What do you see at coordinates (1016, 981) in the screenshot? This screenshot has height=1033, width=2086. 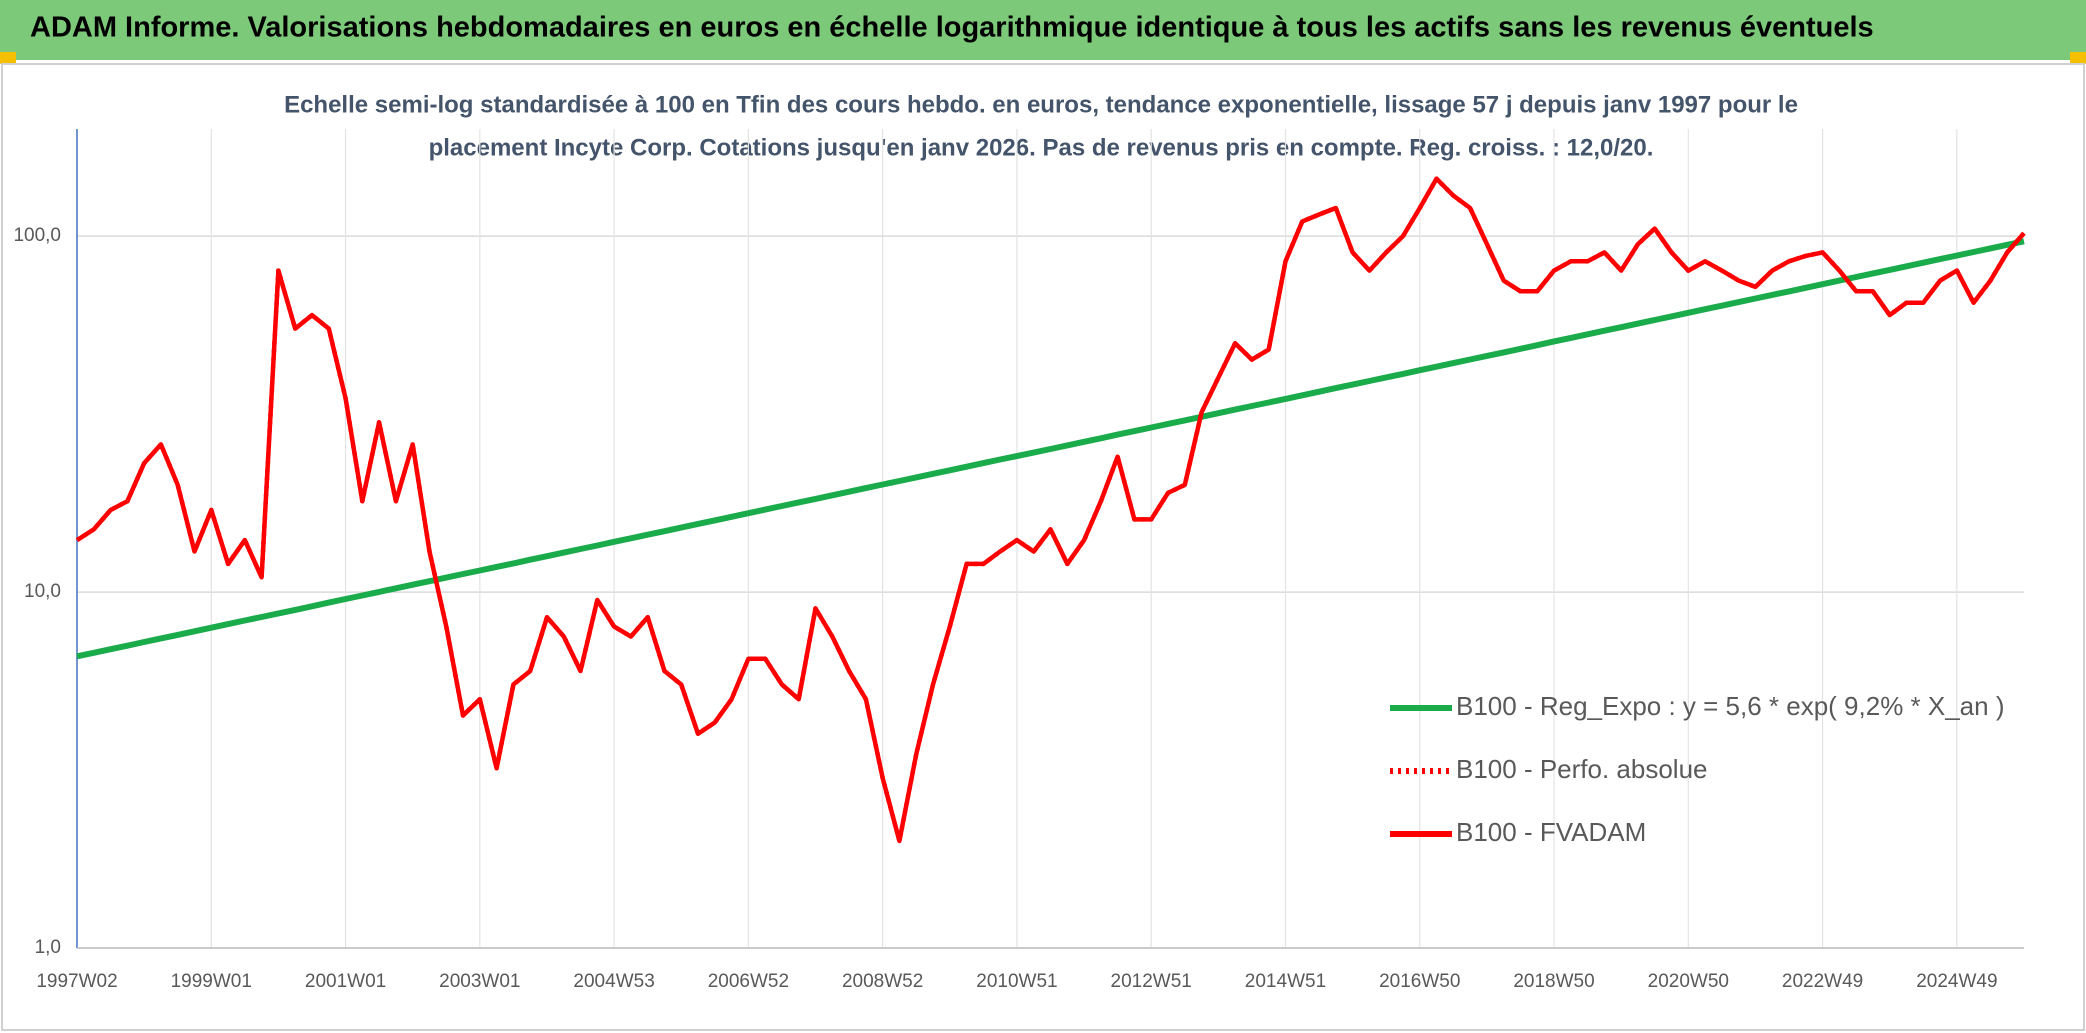 I see `x-tick-label: 2010W51` at bounding box center [1016, 981].